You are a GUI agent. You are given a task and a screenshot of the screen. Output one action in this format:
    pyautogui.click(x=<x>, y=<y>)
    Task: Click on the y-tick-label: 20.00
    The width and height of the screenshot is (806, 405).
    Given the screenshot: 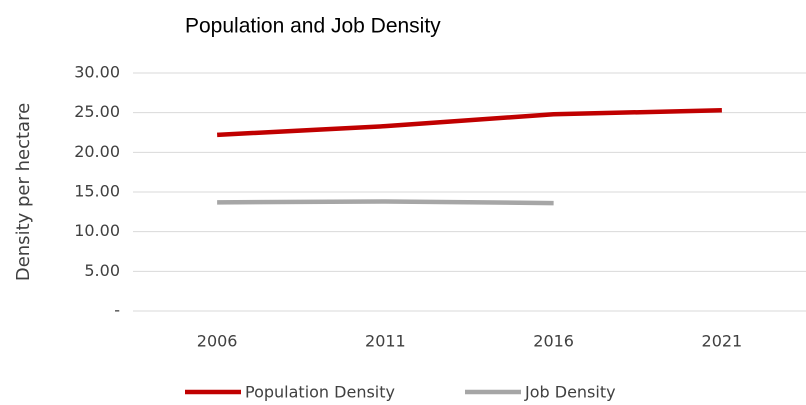 What is the action you would take?
    pyautogui.click(x=97, y=151)
    